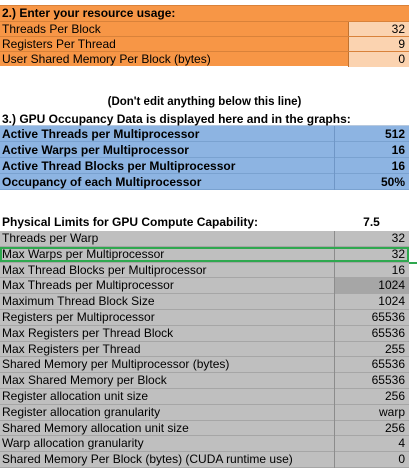 This screenshot has width=417, height=468. What do you see at coordinates (75, 395) in the screenshot?
I see `limit-label: Register allocation unit size` at bounding box center [75, 395].